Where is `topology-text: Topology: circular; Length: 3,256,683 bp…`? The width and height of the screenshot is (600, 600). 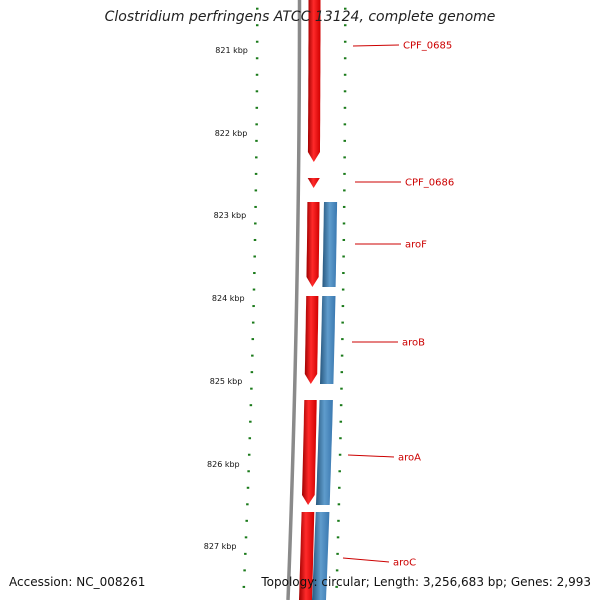
topology-text: Topology: circular; Length: 3,256,683 bp… is located at coordinates (426, 582).